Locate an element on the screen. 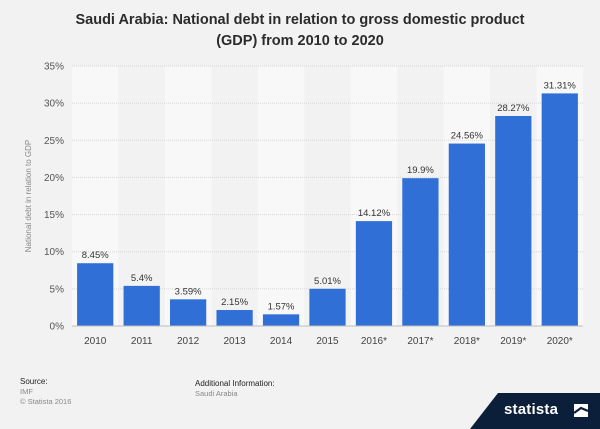  x-tick-label: 2010 is located at coordinates (95, 341).